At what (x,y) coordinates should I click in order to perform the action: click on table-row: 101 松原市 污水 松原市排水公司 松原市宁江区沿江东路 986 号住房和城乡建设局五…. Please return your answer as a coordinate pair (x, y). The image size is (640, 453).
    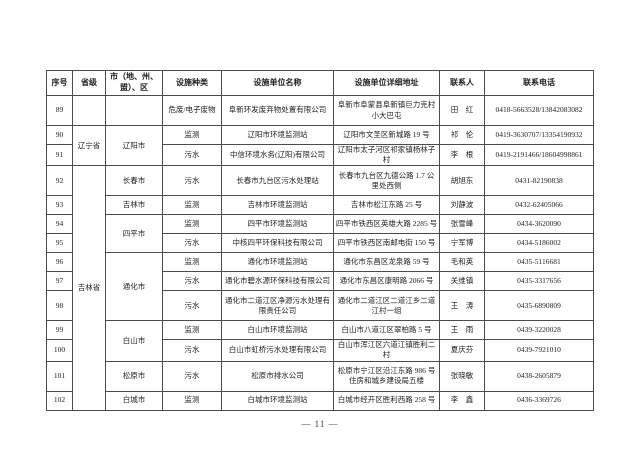
    Looking at the image, I should click on (320, 376).